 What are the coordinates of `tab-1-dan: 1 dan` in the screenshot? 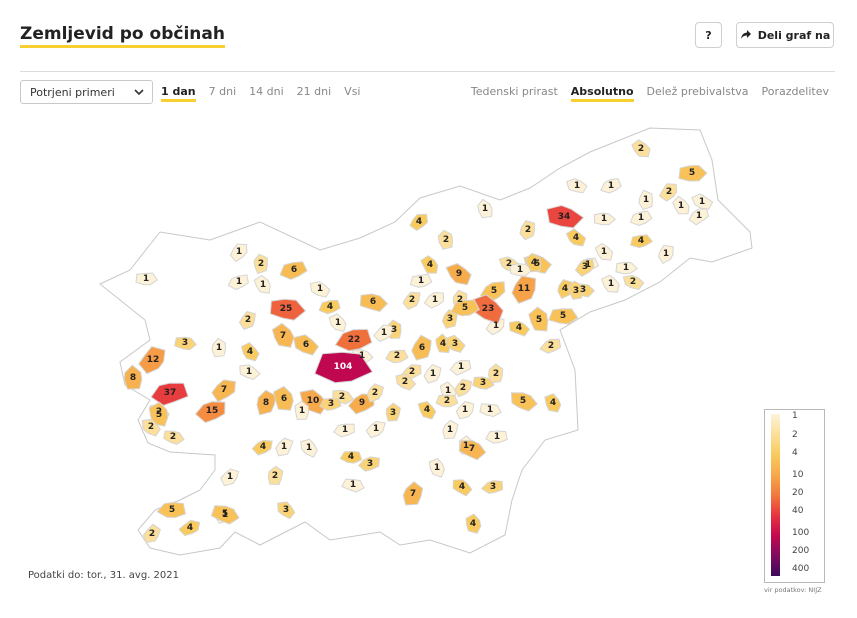 It's located at (178, 93).